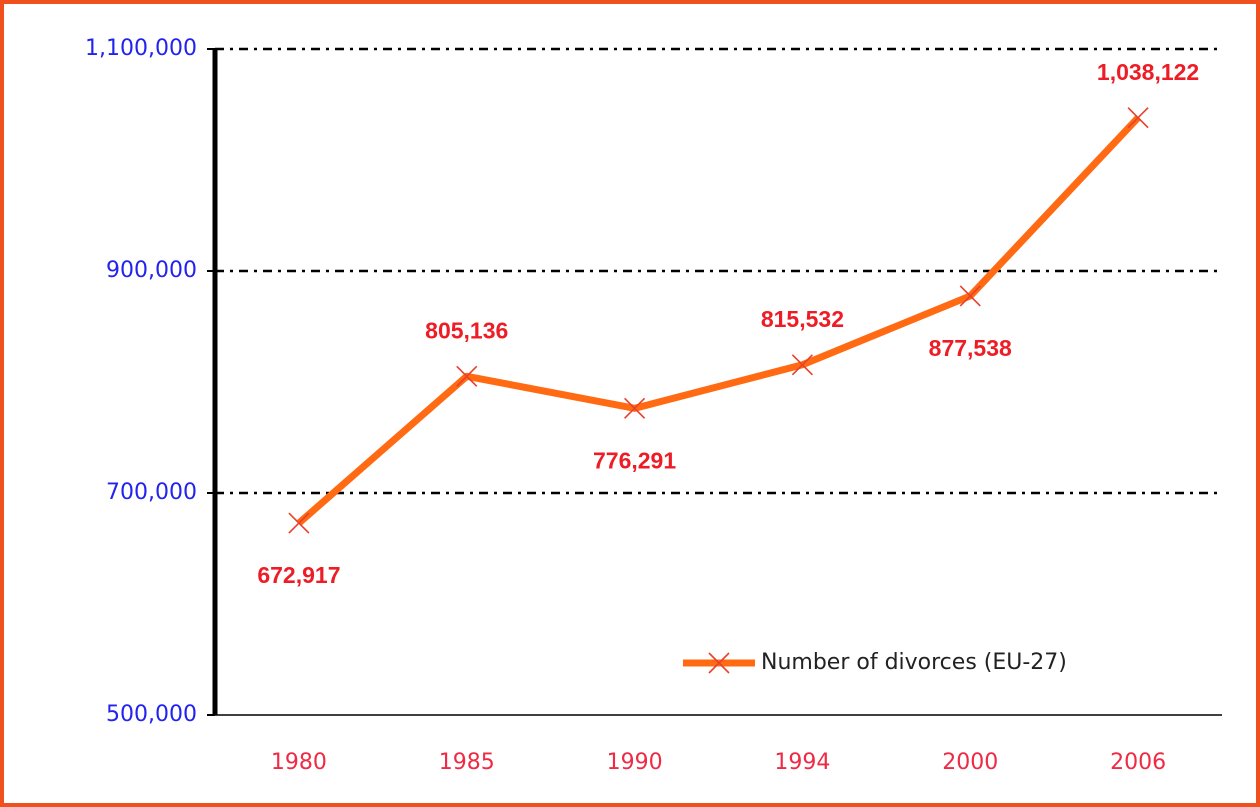  What do you see at coordinates (914, 662) in the screenshot?
I see `legend-label: Number of divorces (EU-27)` at bounding box center [914, 662].